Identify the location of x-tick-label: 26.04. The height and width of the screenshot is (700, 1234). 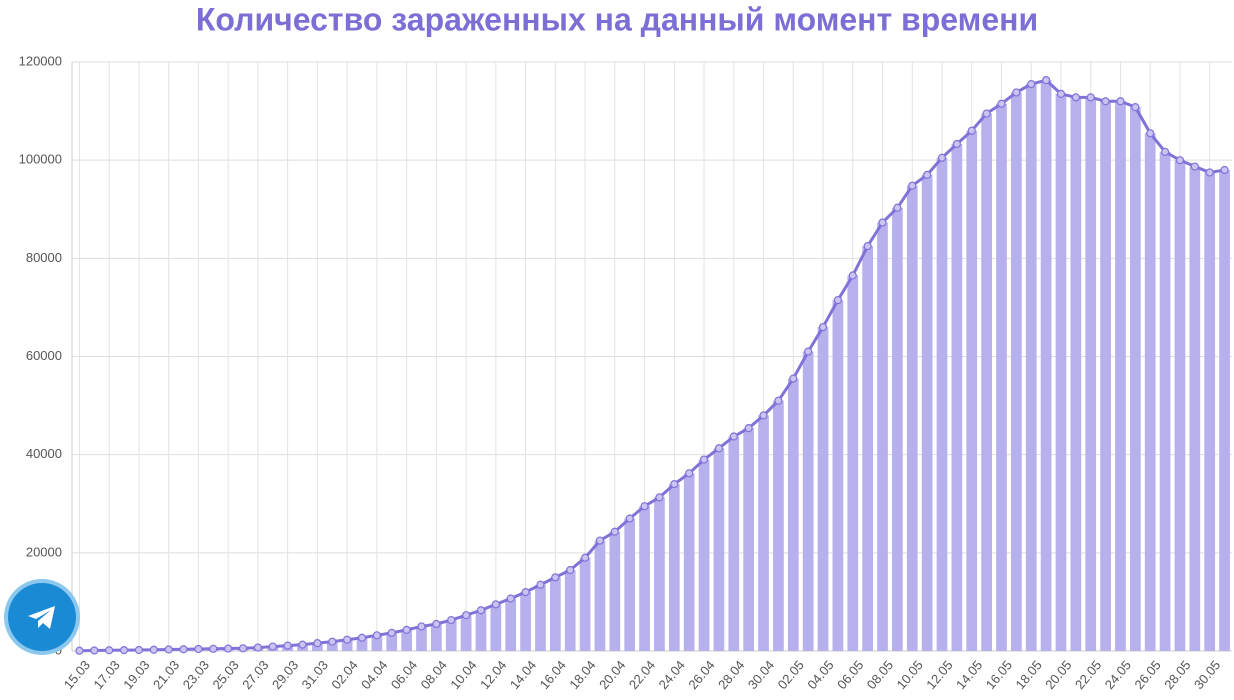
(701, 674).